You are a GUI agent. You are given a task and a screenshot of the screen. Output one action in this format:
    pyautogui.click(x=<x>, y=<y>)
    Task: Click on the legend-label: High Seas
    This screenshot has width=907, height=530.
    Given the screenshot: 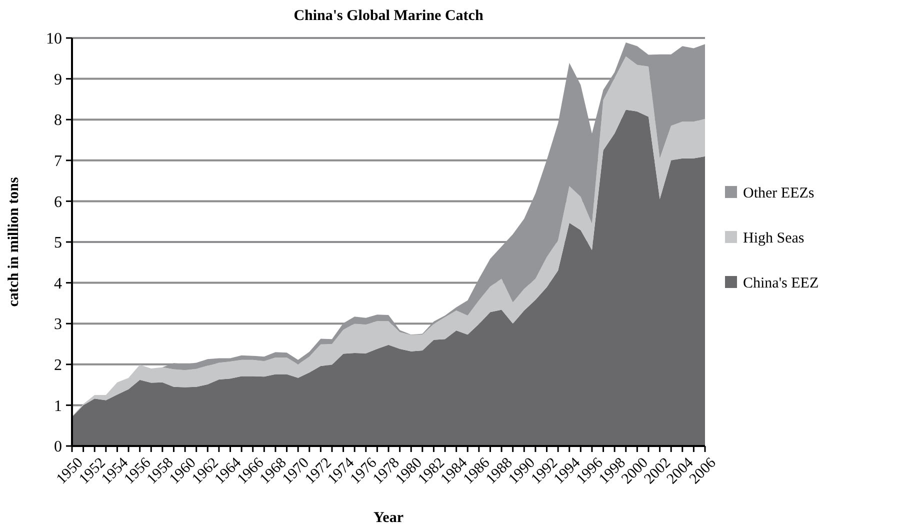 What is the action you would take?
    pyautogui.click(x=773, y=238)
    